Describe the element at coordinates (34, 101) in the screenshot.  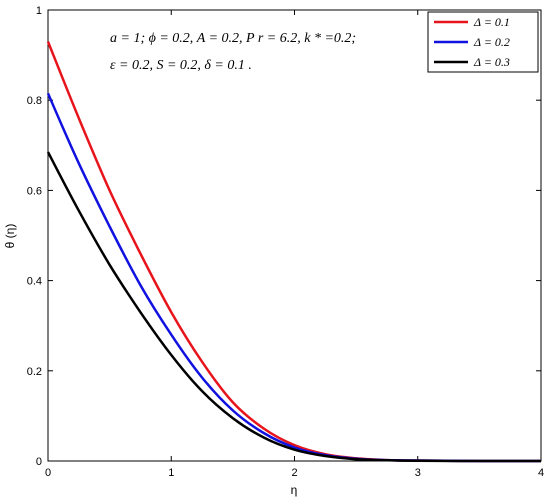
I see `y-tick-label: 0.8` at that location.